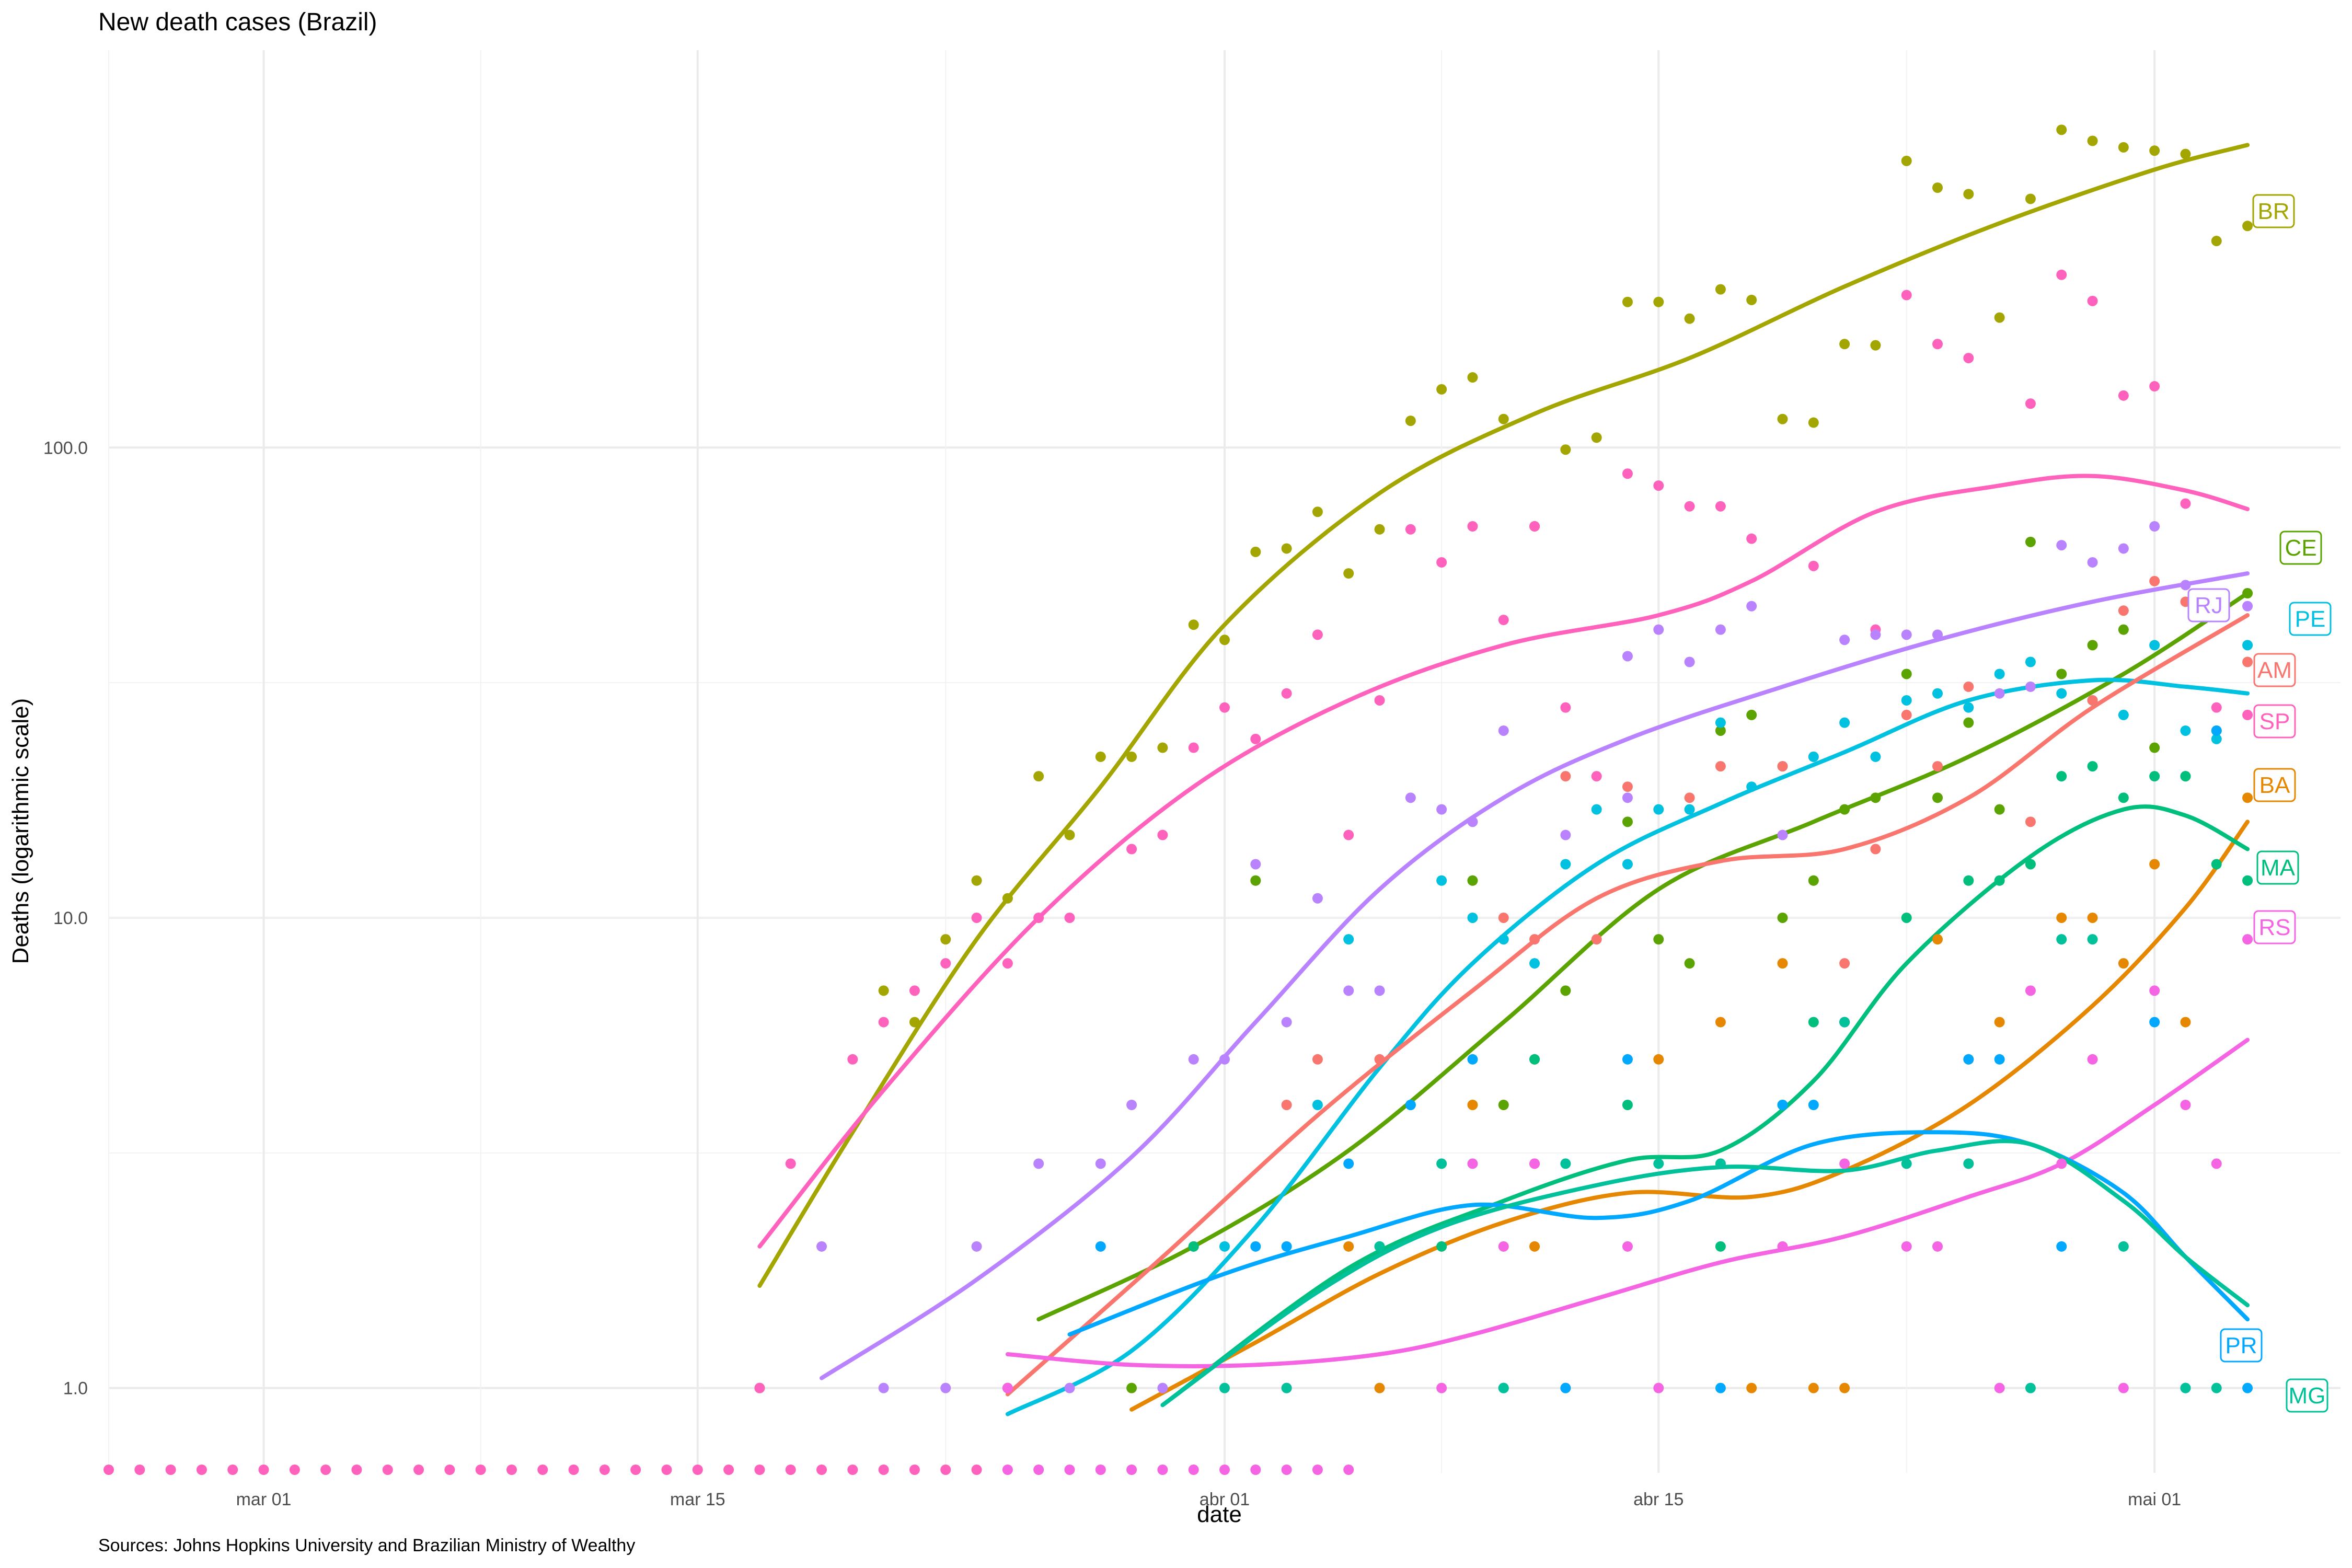 Image resolution: width=2352 pixels, height=1568 pixels. Describe the element at coordinates (264, 1499) in the screenshot. I see `x-tick-label: mar 01` at that location.